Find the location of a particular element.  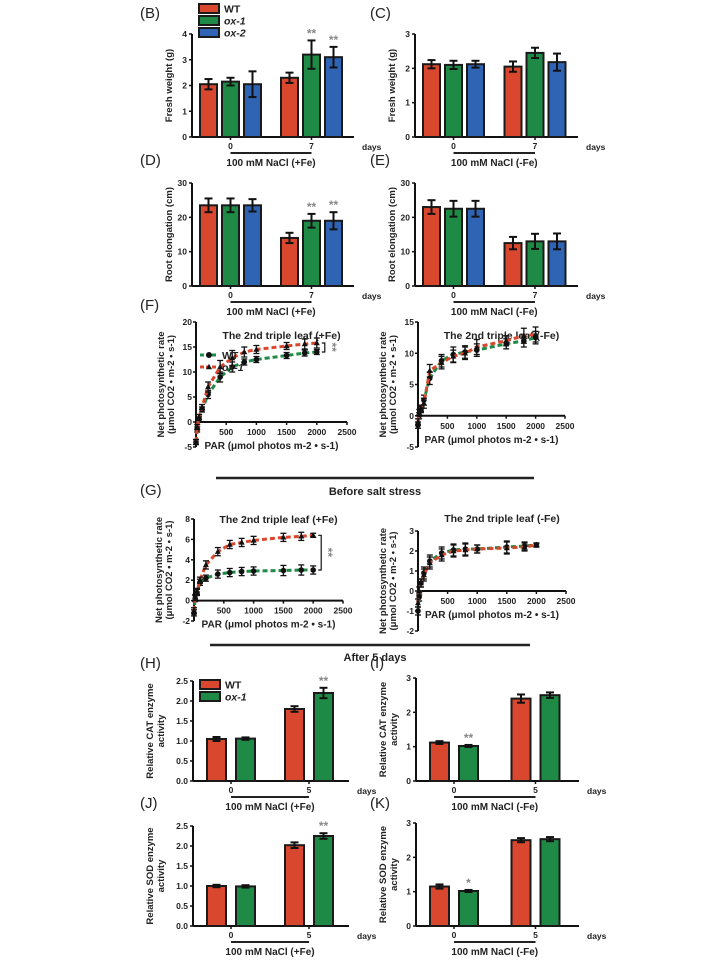

y-axis-label: Relative CAT enzyme is located at coordinates (383, 729).